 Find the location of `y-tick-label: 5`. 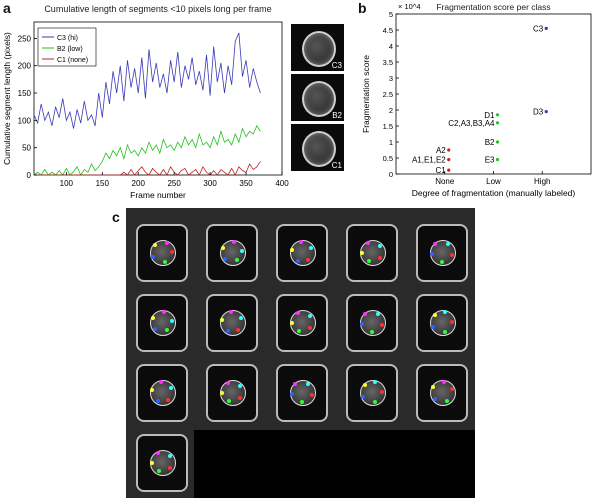

y-tick-label: 5 is located at coordinates (391, 14).